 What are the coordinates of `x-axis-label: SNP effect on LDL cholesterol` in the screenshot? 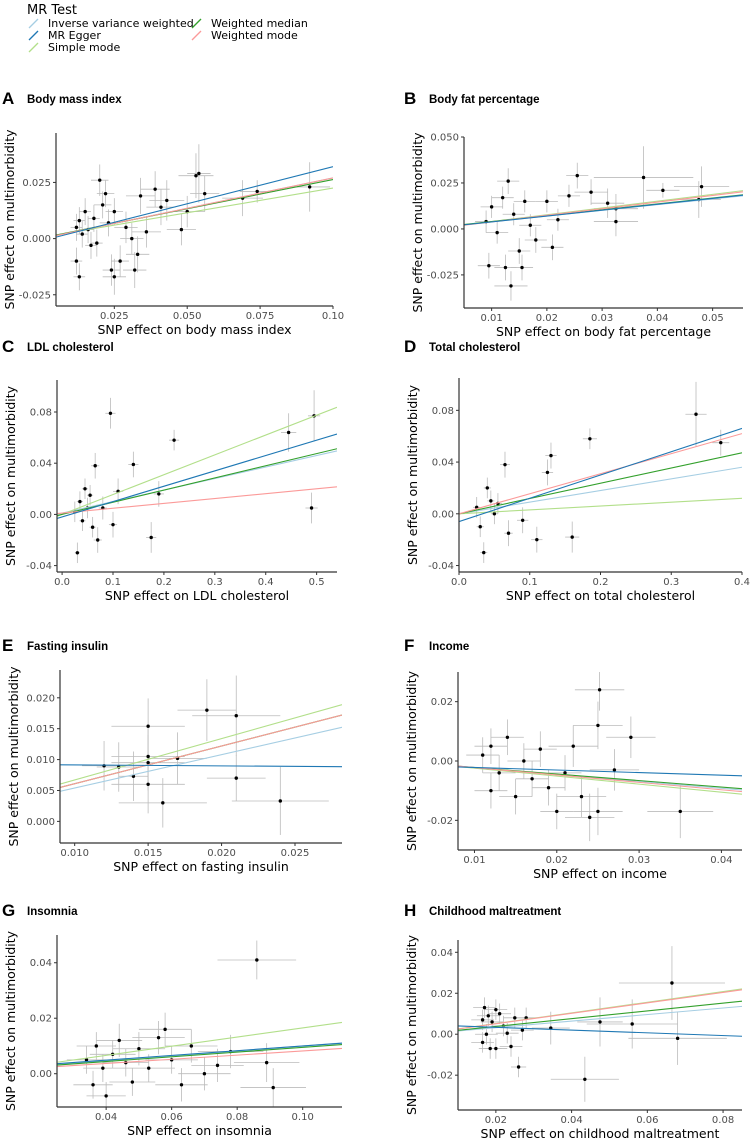 It's located at (197, 595).